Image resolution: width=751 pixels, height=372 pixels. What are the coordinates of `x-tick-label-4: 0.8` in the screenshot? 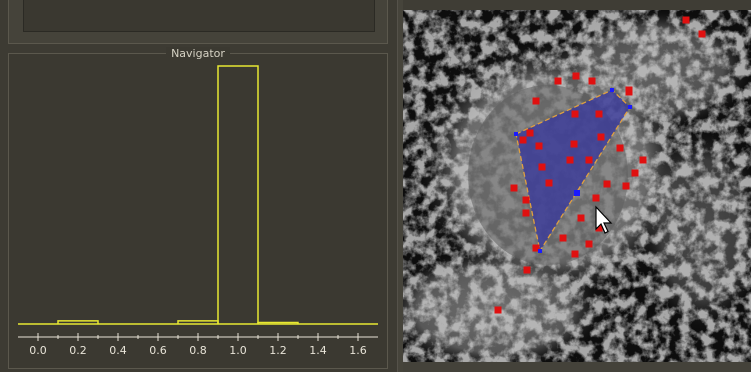 It's located at (198, 350).